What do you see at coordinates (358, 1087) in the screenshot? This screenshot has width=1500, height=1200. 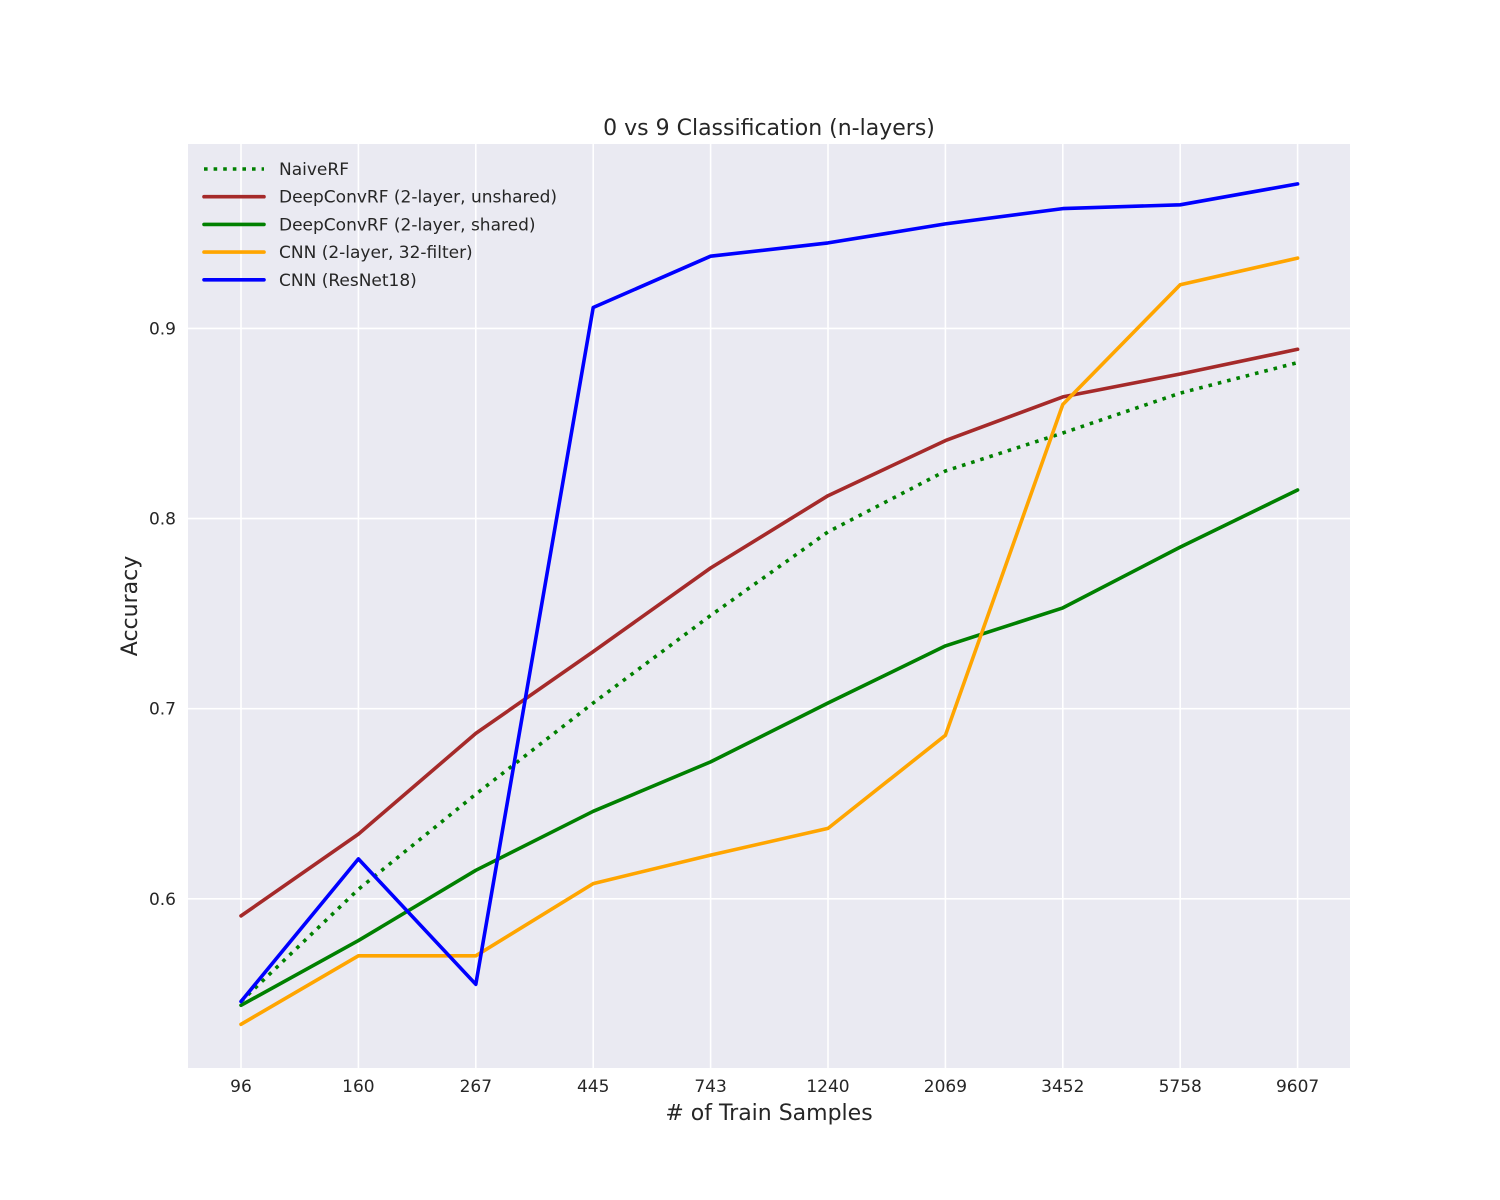 I see `x-tick-label: 160` at bounding box center [358, 1087].